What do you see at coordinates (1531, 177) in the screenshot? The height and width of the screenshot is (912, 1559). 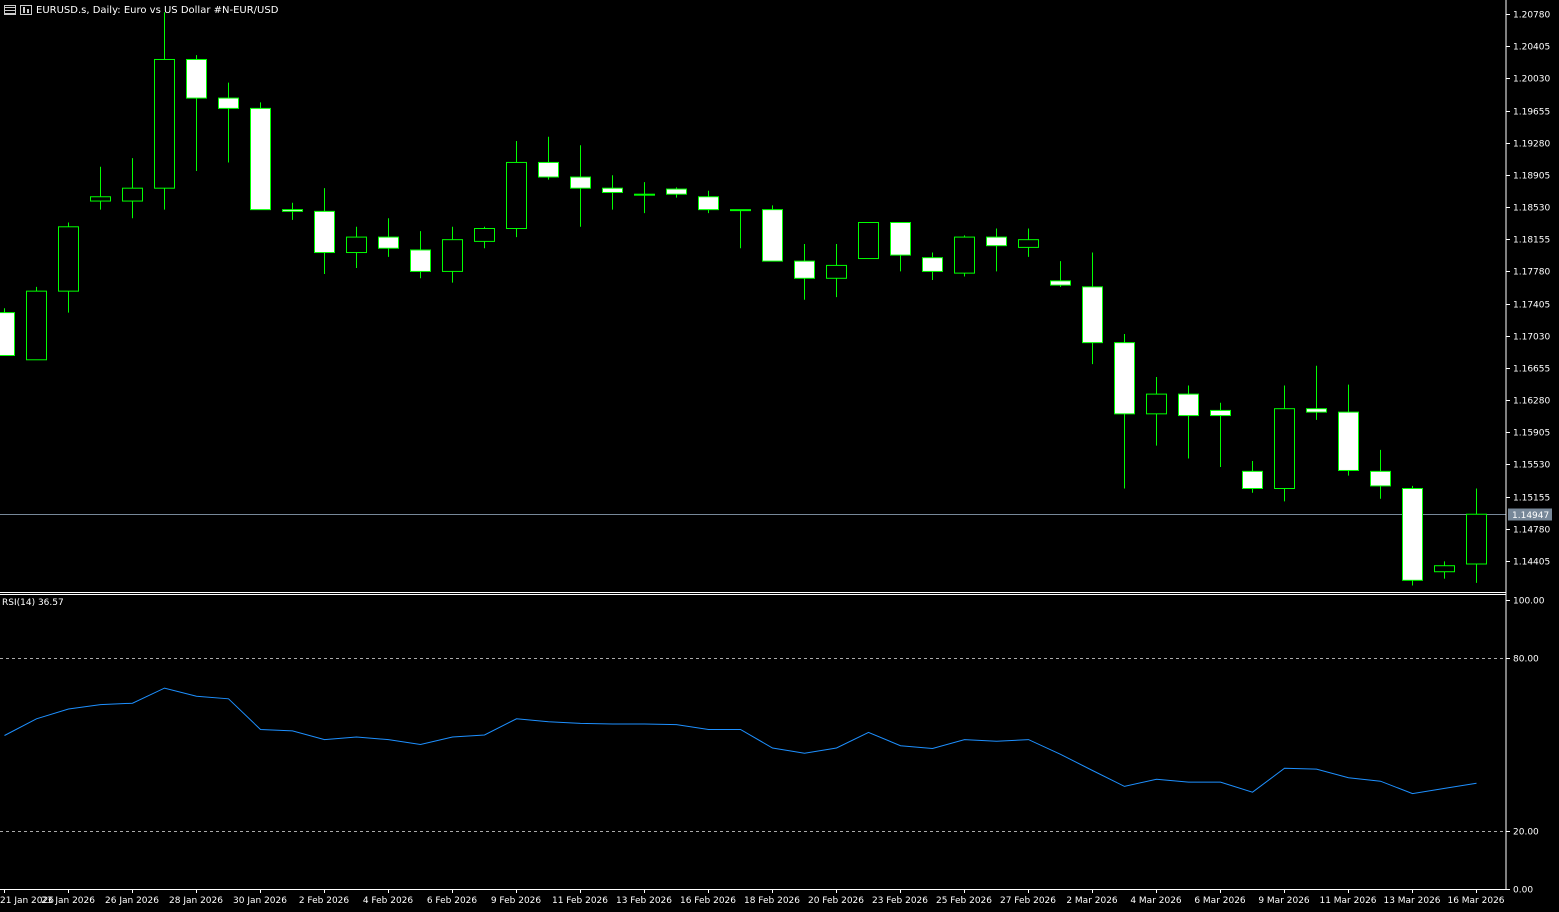 I see `price-tick-label: 1.18905` at bounding box center [1531, 177].